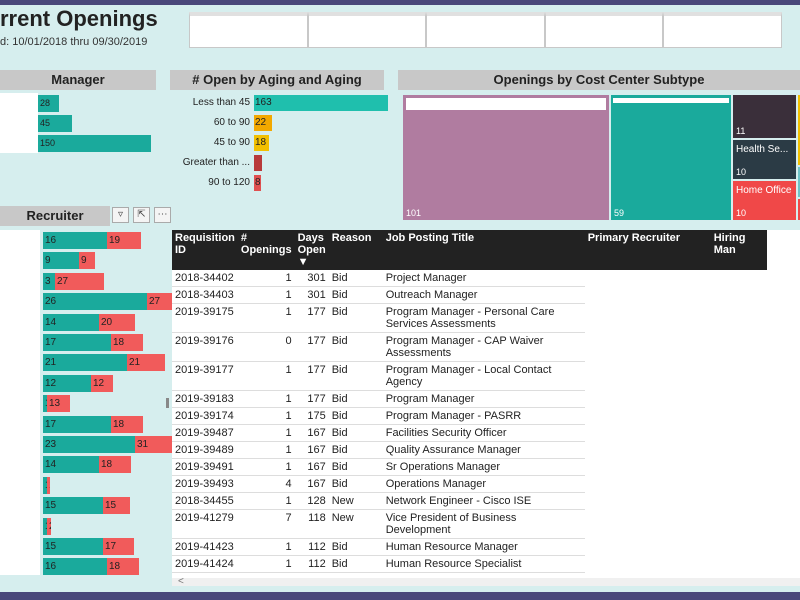 The image size is (800, 600). I want to click on recruiter-bar-red: 1, so click(48, 485).